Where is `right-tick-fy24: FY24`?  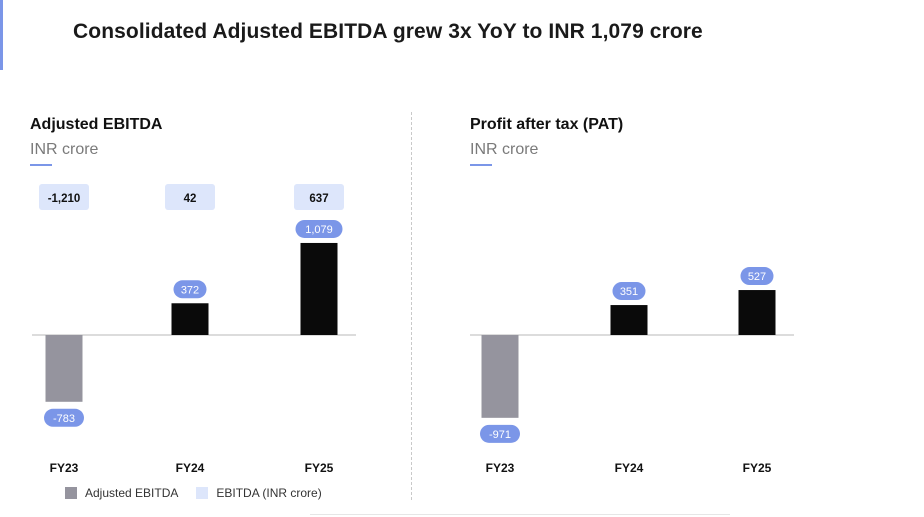 right-tick-fy24: FY24 is located at coordinates (629, 468).